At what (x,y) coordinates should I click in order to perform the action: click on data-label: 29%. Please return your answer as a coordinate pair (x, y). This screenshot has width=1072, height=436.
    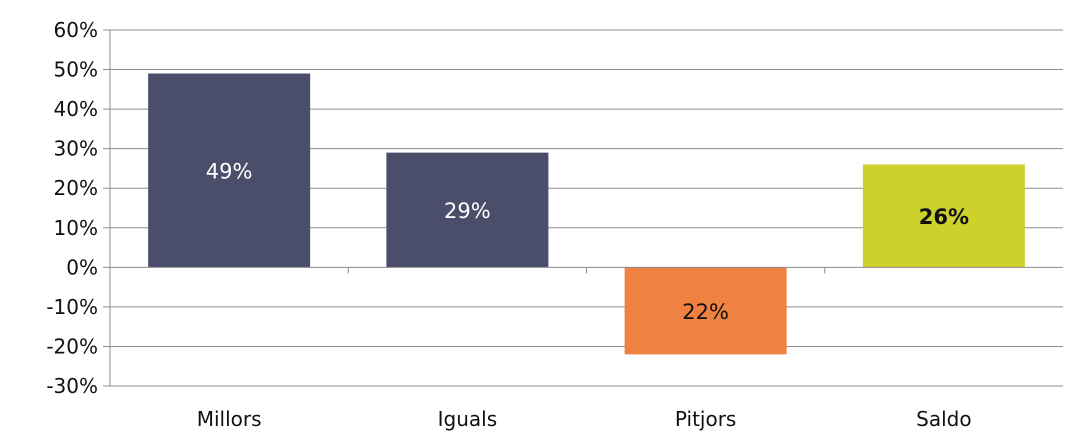
    Looking at the image, I should click on (467, 211).